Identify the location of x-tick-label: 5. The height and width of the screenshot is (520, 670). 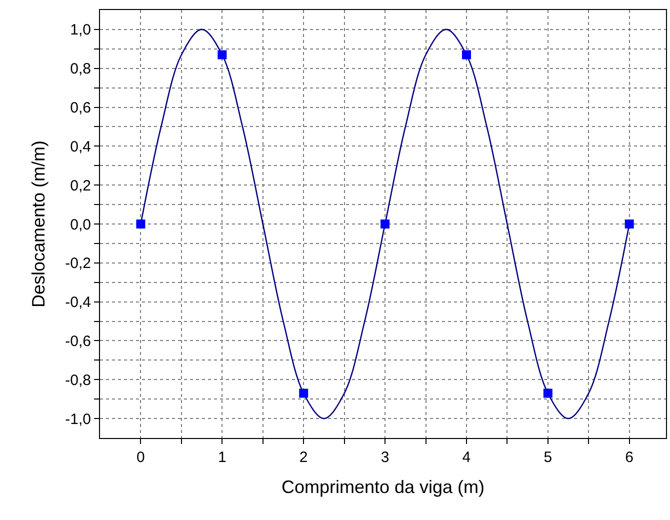
(548, 457).